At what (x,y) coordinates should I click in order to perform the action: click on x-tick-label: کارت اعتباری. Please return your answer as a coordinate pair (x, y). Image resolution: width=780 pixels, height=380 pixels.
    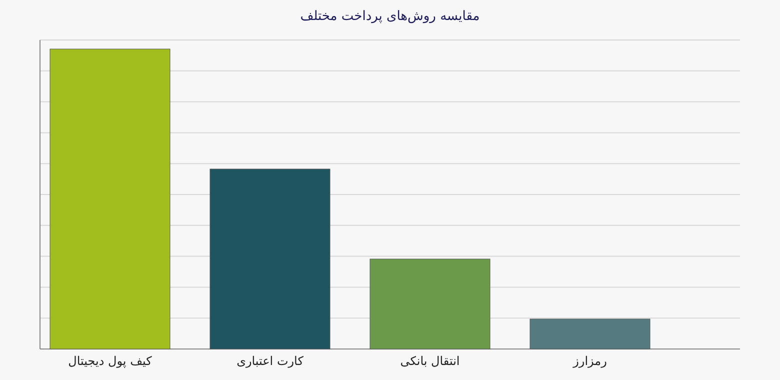
    Looking at the image, I should click on (270, 361).